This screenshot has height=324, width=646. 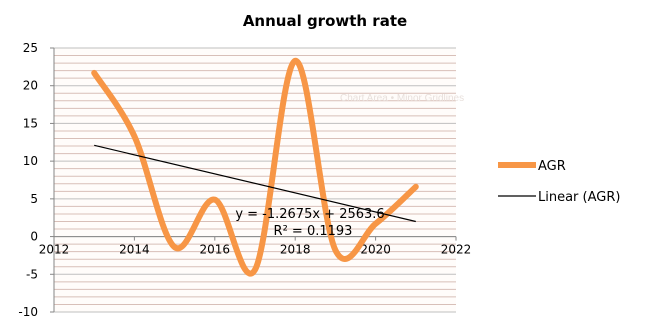 What do you see at coordinates (255, 183) in the screenshot?
I see `trendline-linear-agr` at bounding box center [255, 183].